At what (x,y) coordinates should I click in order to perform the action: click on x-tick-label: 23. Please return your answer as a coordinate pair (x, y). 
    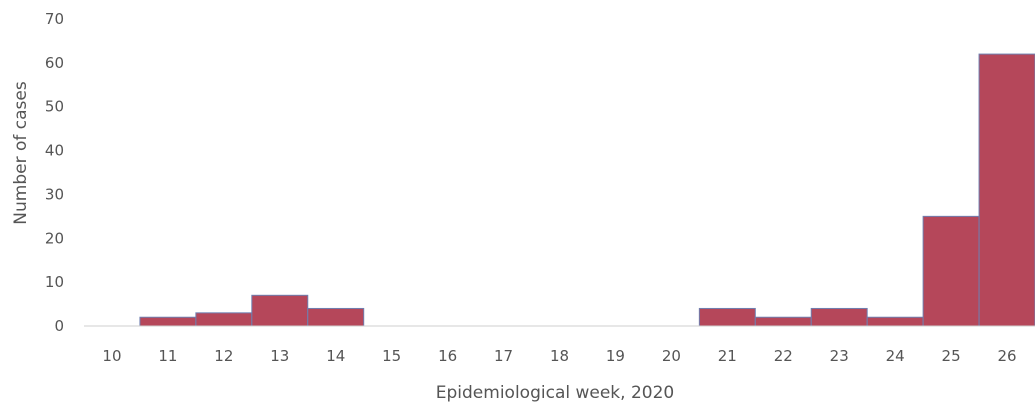
    Looking at the image, I should click on (839, 356).